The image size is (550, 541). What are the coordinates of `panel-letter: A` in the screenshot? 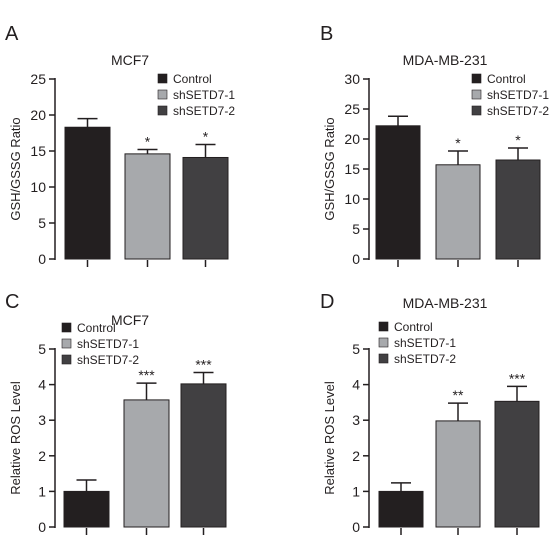 It's located at (12, 34).